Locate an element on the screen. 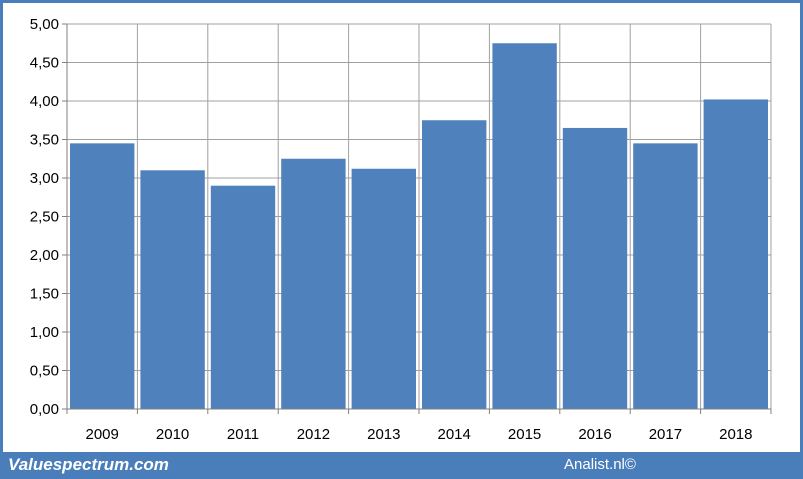  y-tick-label: 4,00 is located at coordinates (44, 101).